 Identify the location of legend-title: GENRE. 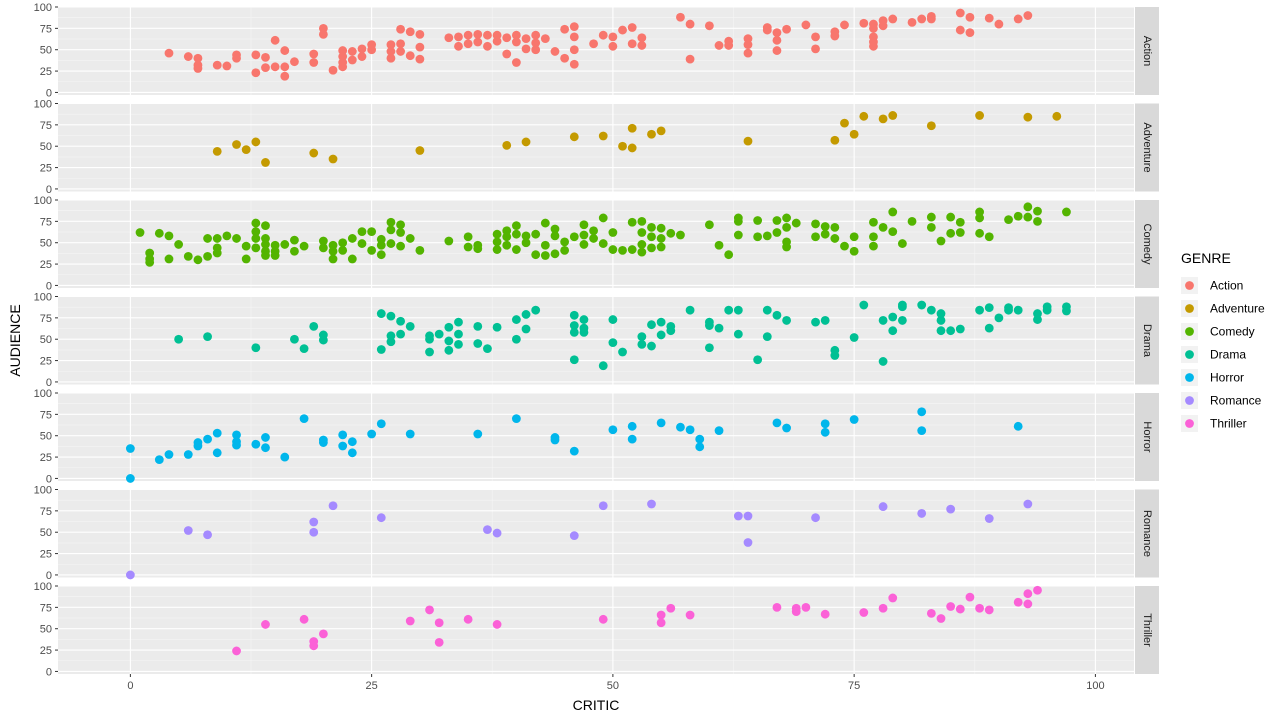
(1206, 258).